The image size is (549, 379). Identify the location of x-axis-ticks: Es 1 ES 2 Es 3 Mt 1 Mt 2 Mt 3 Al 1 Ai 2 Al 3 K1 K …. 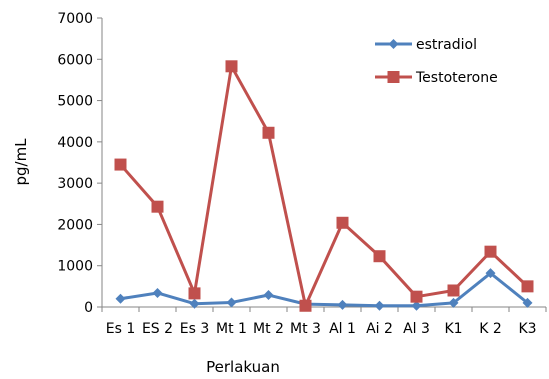
(324, 322).